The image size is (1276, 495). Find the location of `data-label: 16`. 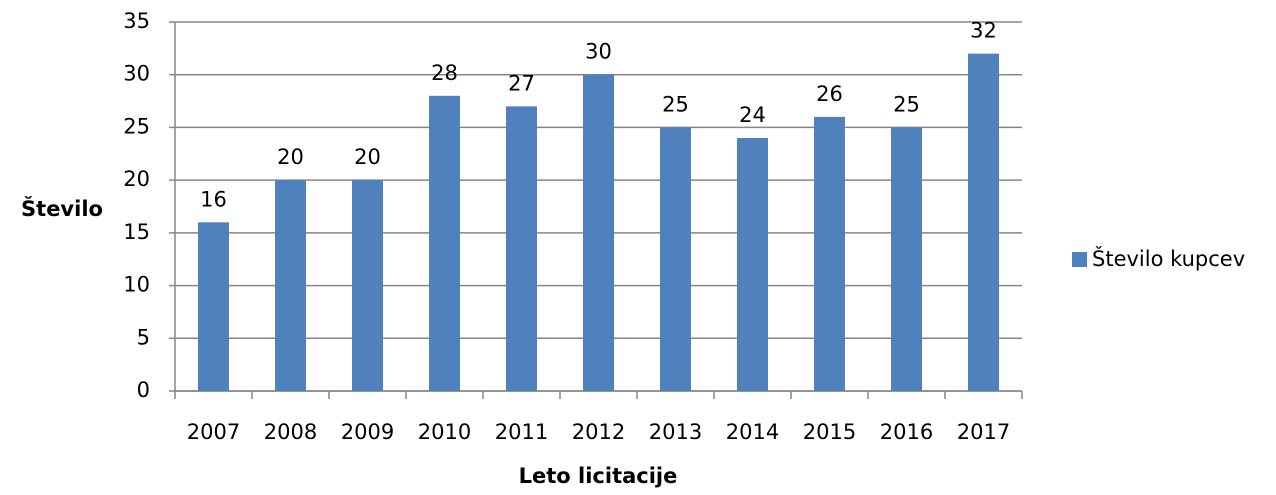

data-label: 16 is located at coordinates (213, 199).